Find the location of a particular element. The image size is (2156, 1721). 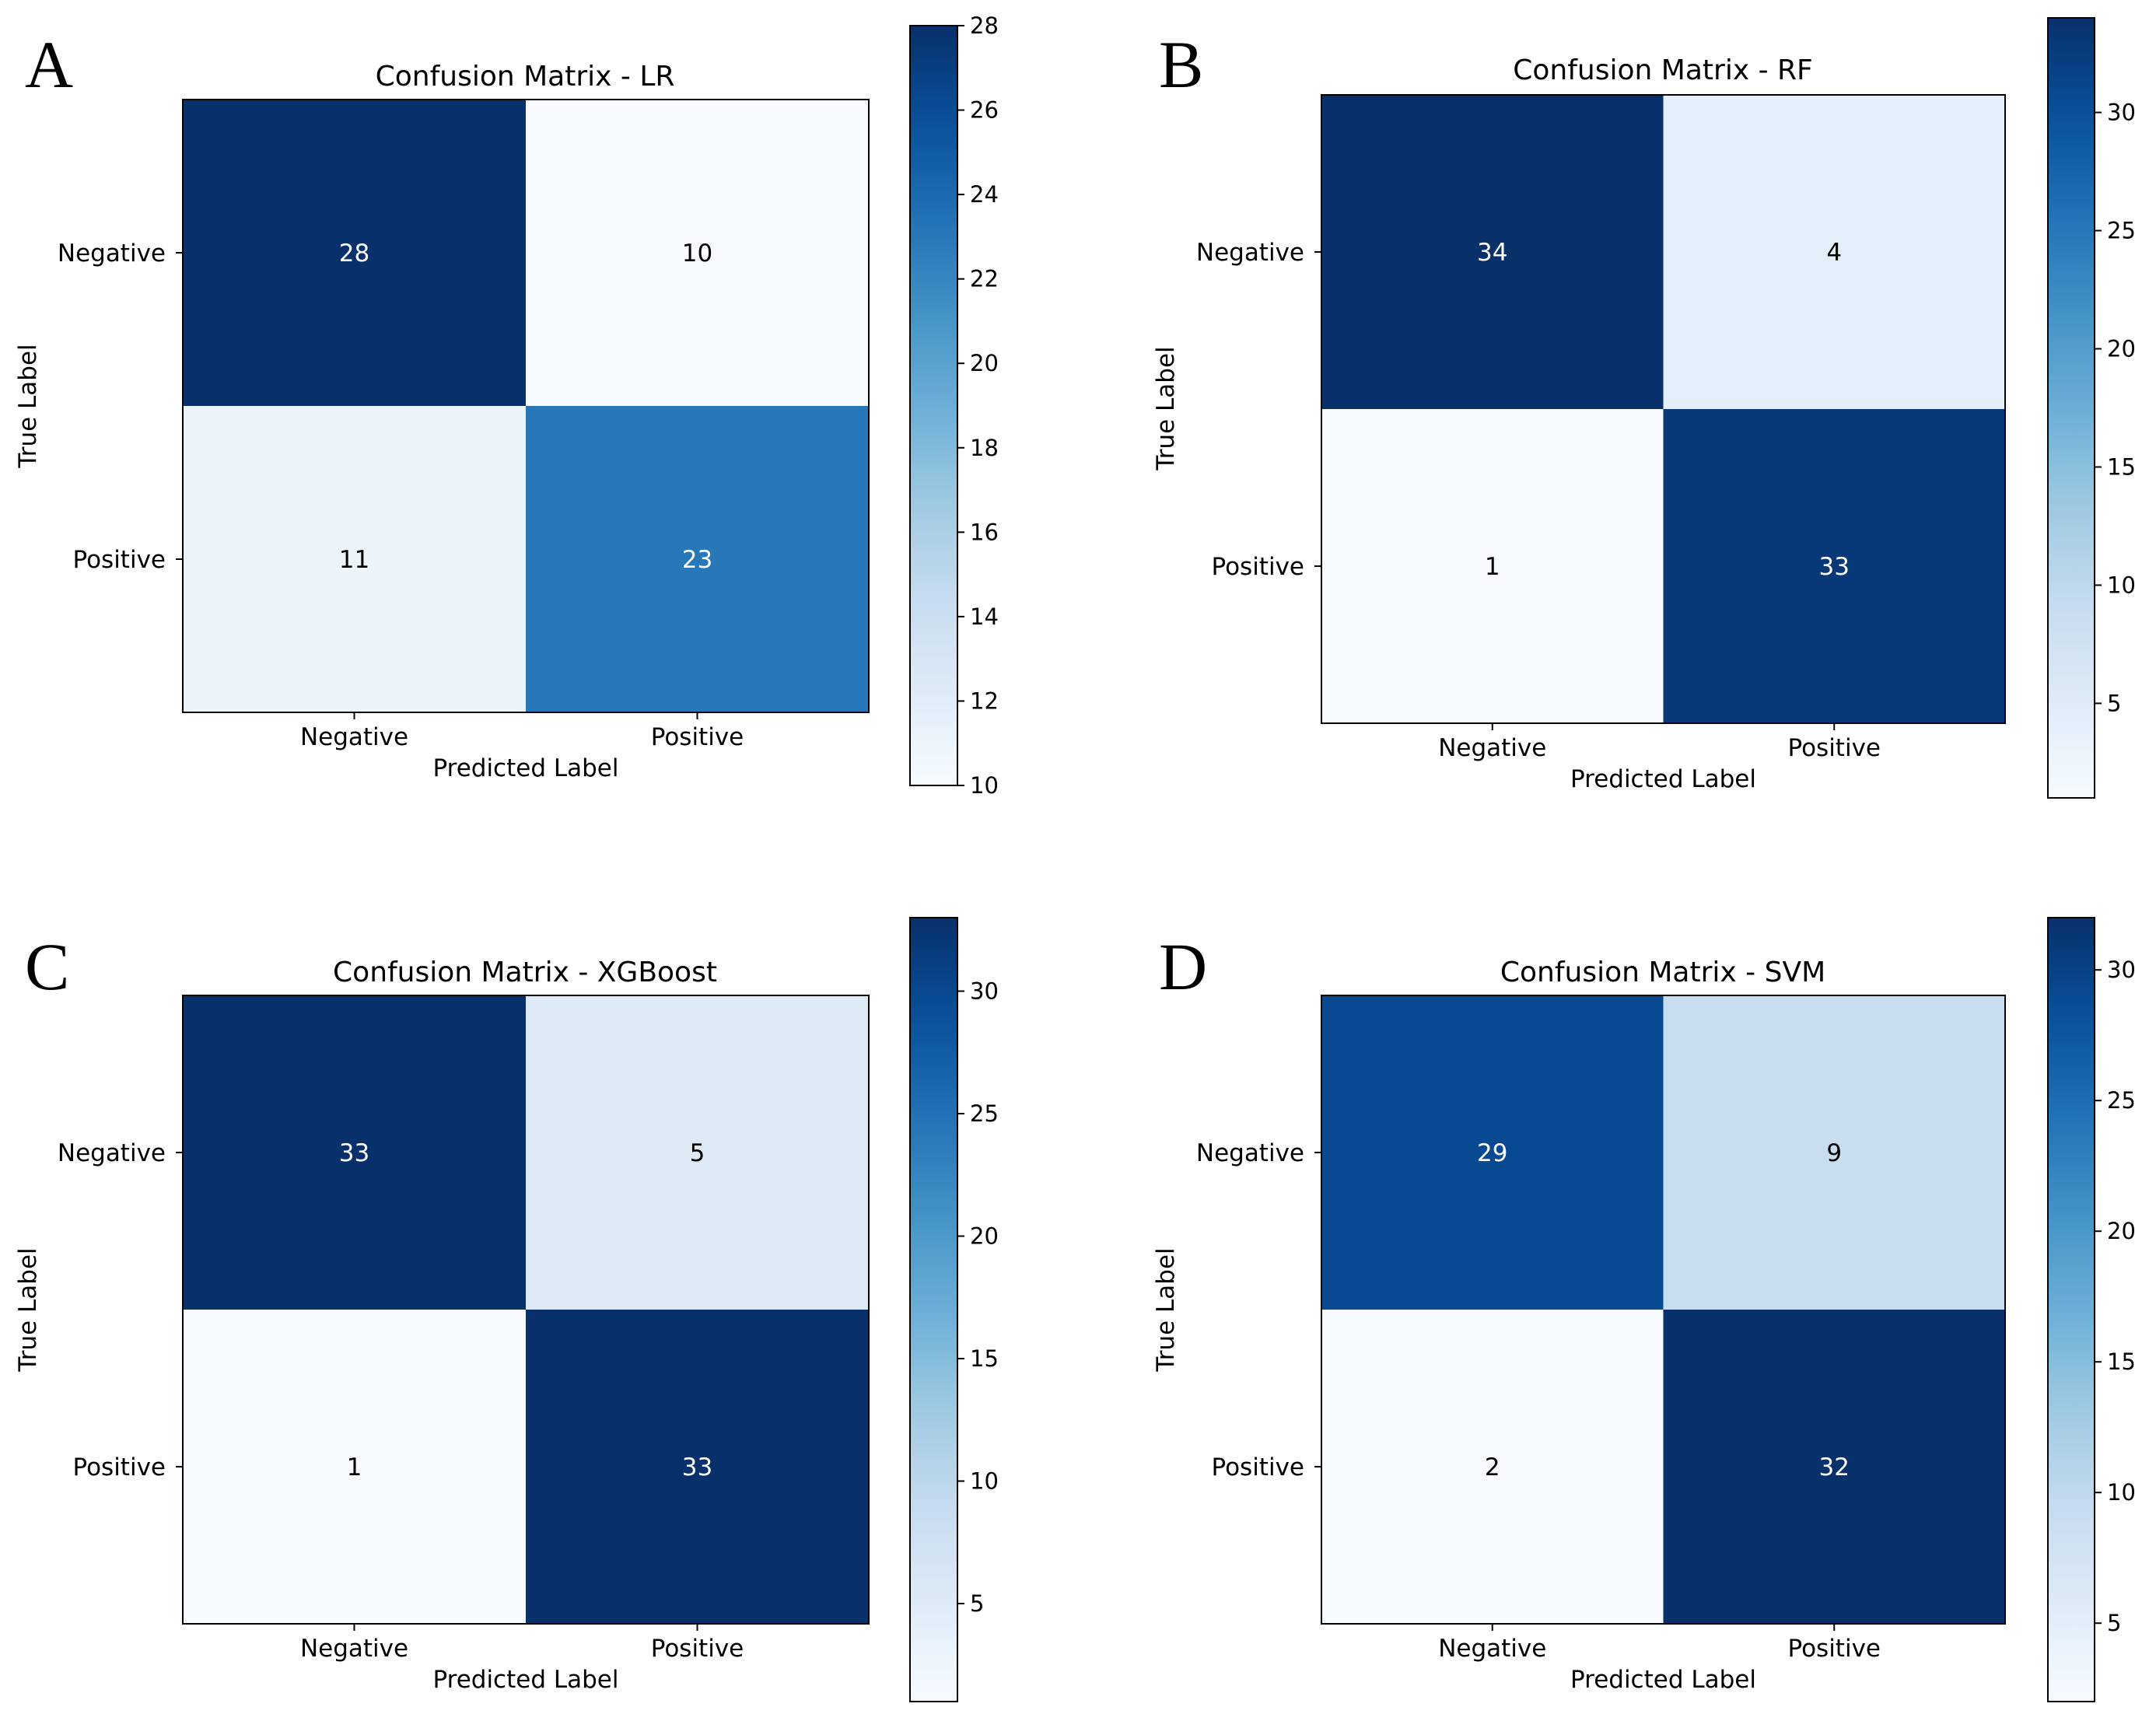

chart-title: Confusion Matrix - XGBoost is located at coordinates (525, 972).